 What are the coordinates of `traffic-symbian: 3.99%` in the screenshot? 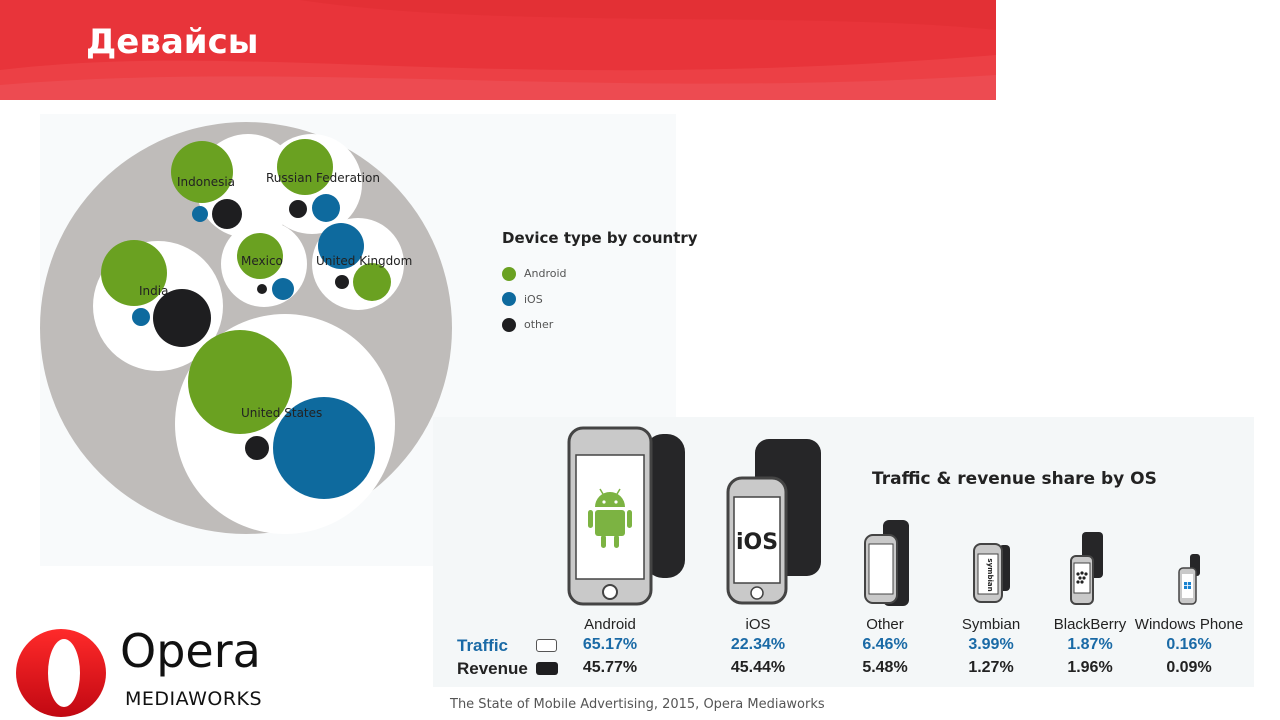 It's located at (991, 644).